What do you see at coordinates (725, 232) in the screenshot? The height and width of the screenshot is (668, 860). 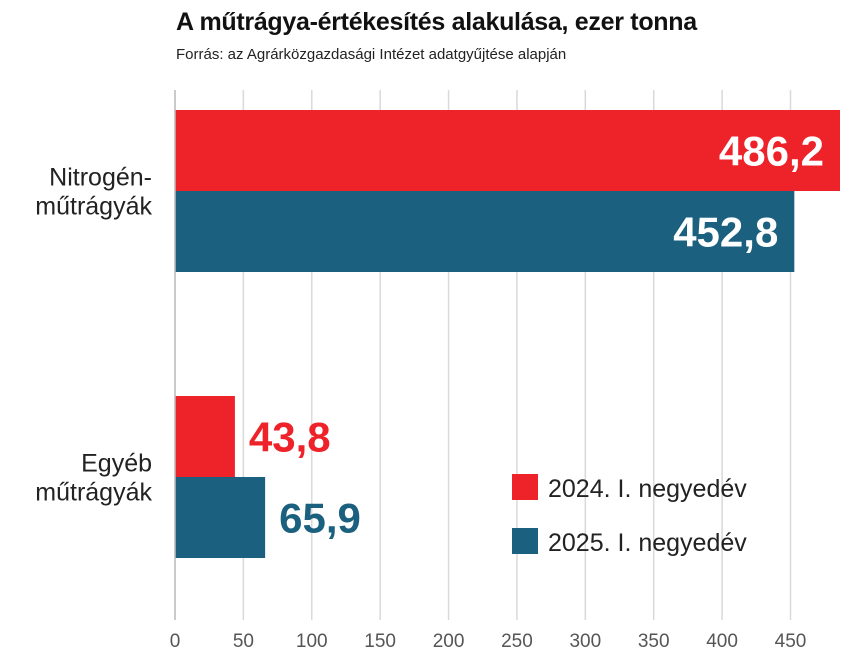 I see `data-label: 452,8` at bounding box center [725, 232].